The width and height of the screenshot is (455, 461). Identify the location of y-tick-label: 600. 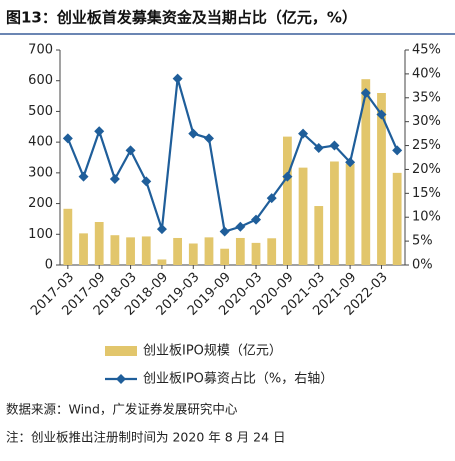
(40, 80).